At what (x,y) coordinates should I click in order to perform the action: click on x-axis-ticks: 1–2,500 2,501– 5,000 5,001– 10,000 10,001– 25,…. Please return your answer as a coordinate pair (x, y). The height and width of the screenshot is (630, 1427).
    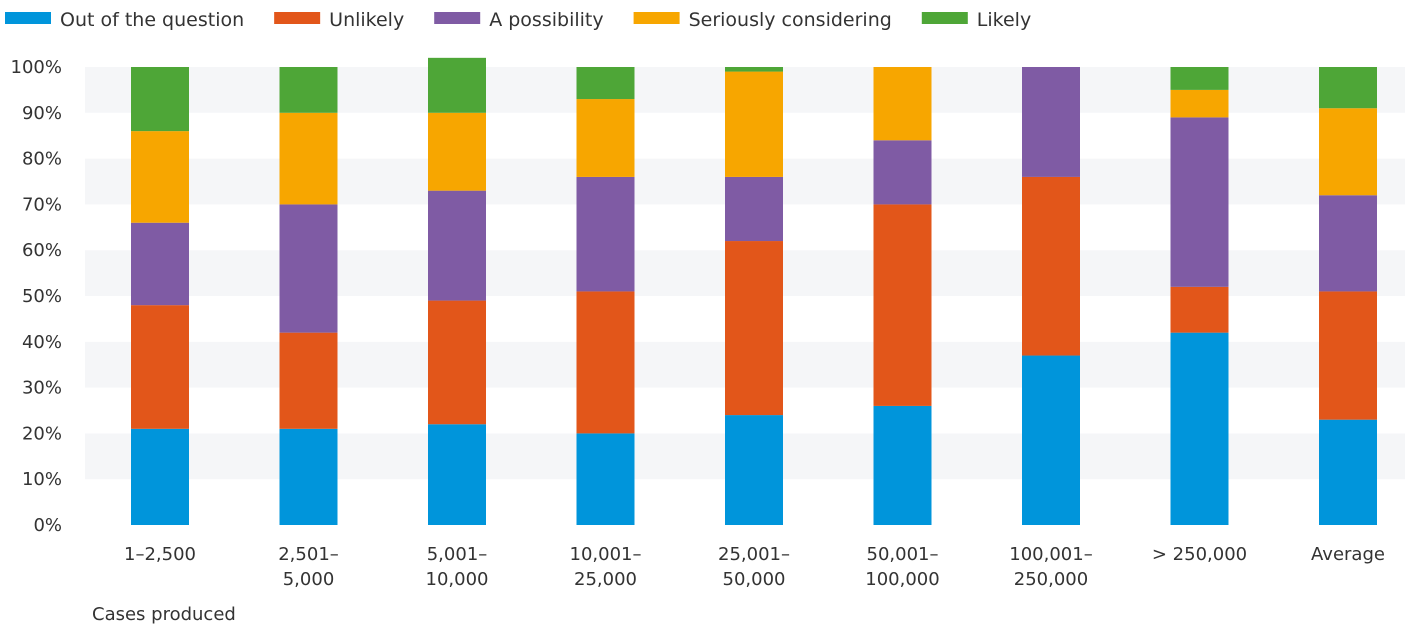
    Looking at the image, I should click on (754, 567).